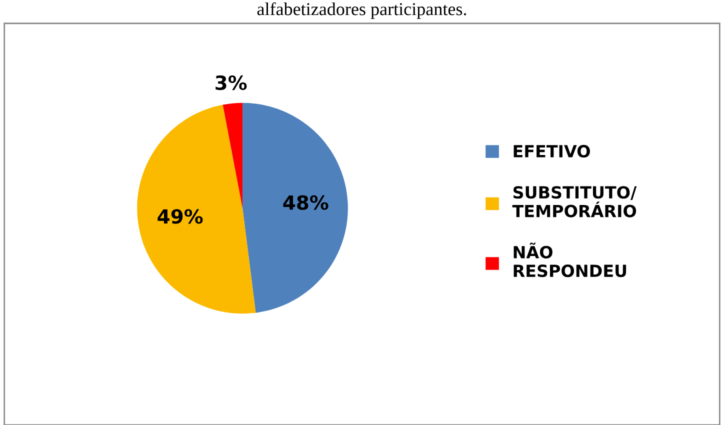 Image resolution: width=724 pixels, height=425 pixels. Describe the element at coordinates (231, 82) in the screenshot. I see `data-label: 3%` at that location.